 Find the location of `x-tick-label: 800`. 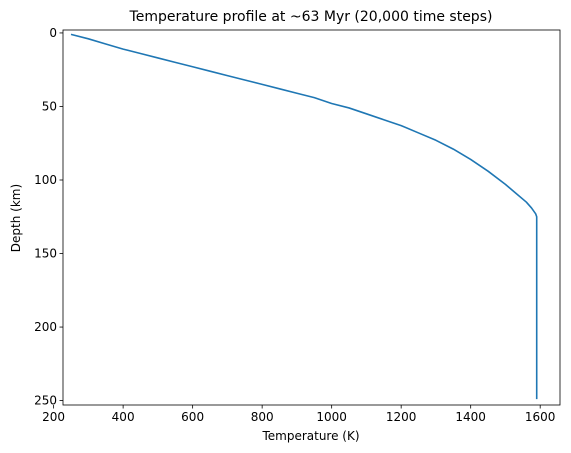

x-tick-label: 800 is located at coordinates (262, 417).